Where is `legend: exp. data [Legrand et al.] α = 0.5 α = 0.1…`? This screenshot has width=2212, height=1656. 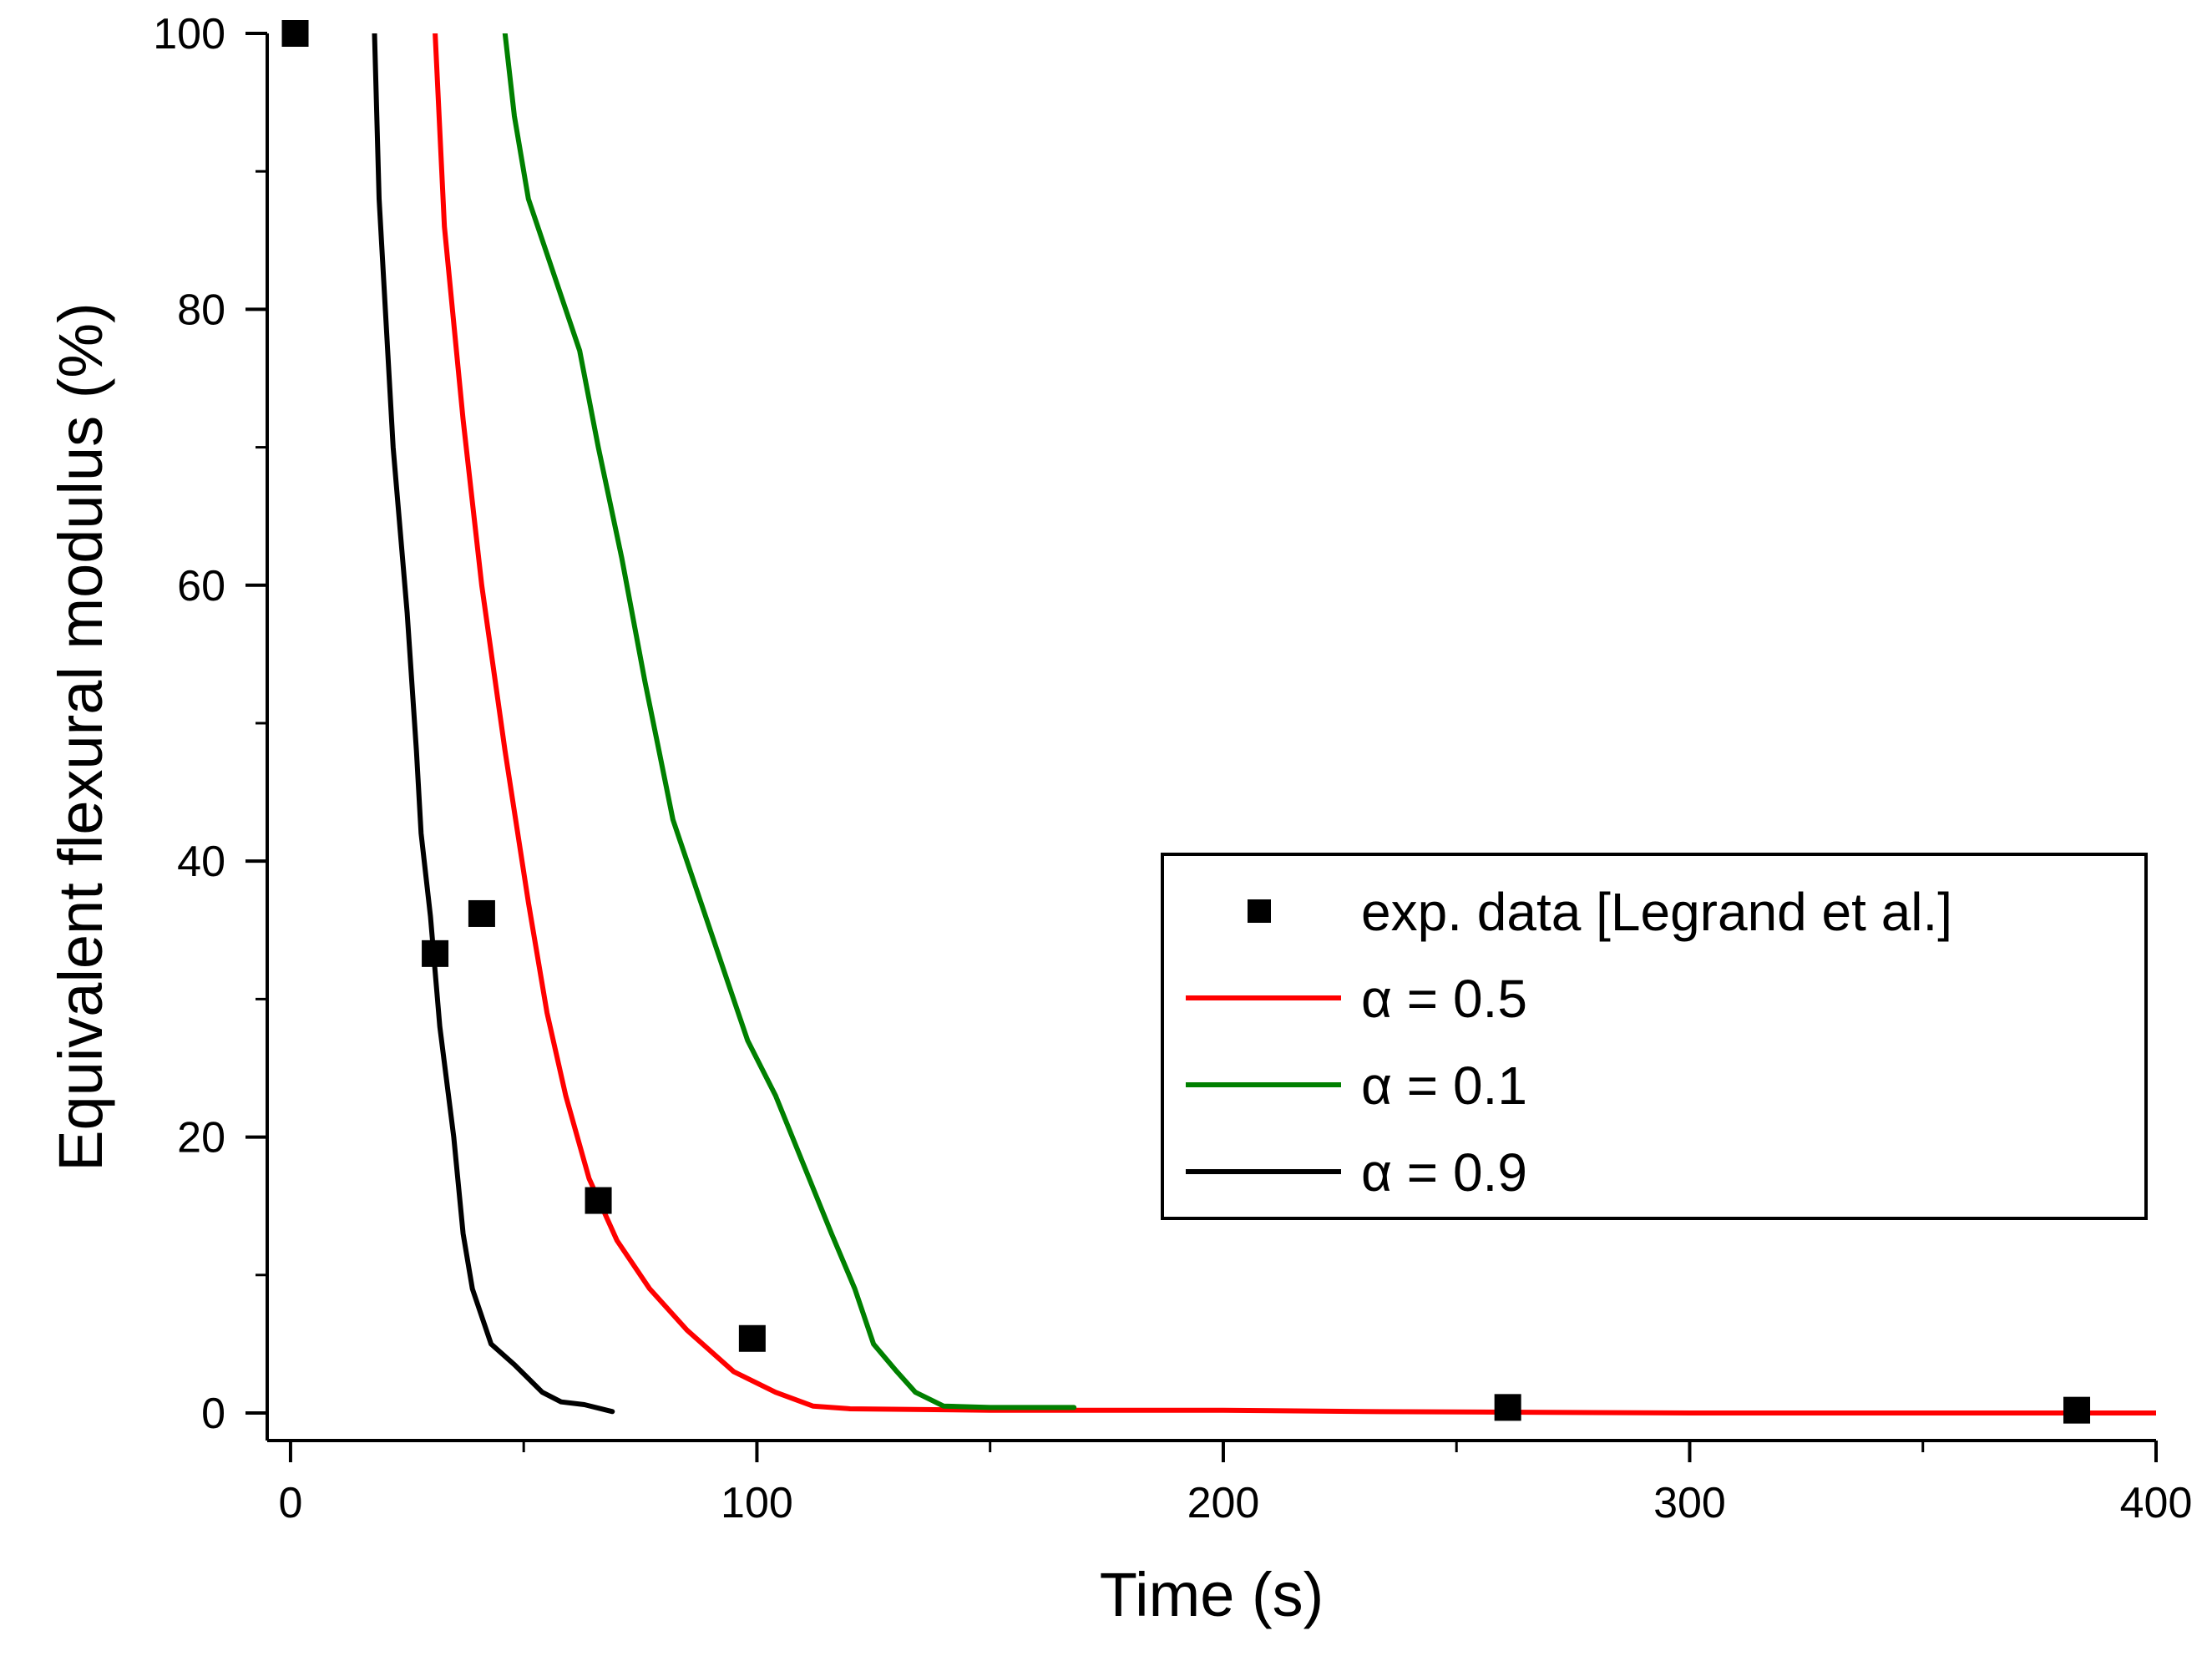
legend: exp. data [Legrand et al.] α = 0.5 α = 0.1… is located at coordinates (1654, 1037).